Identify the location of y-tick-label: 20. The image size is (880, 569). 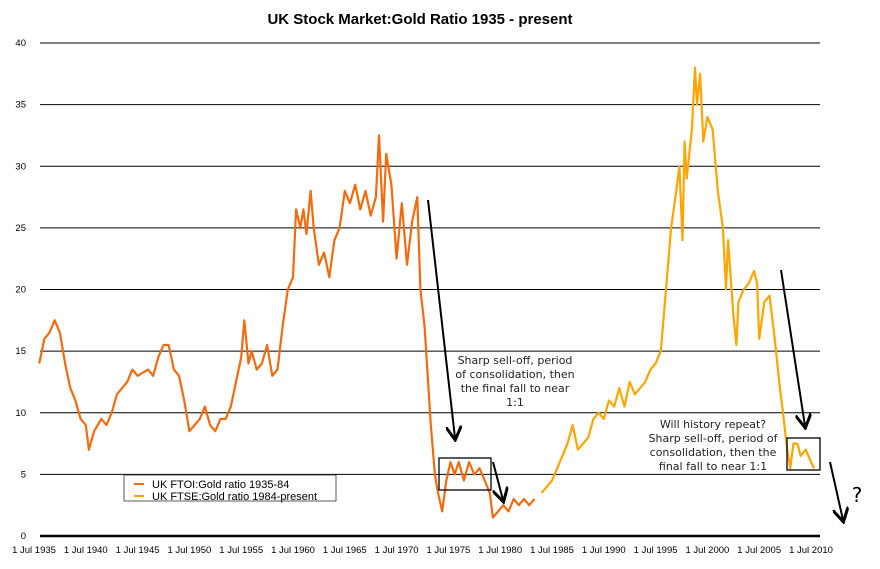
(20, 290).